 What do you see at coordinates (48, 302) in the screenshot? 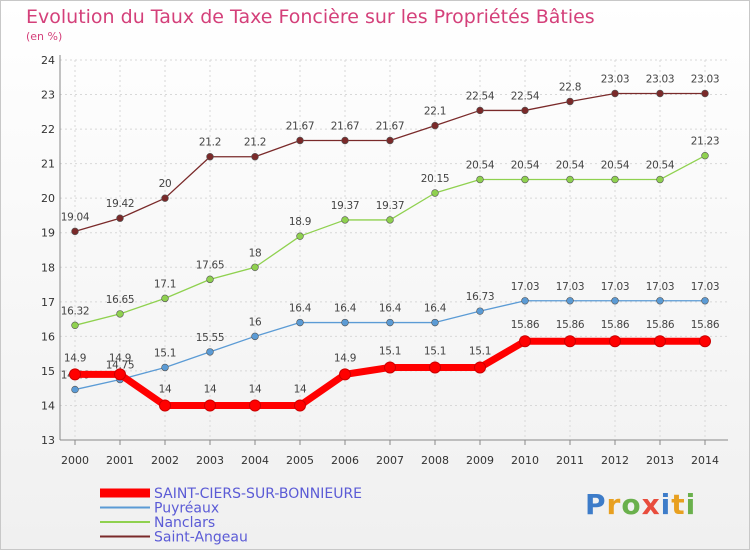
I see `y-tick-label: 17` at bounding box center [48, 302].